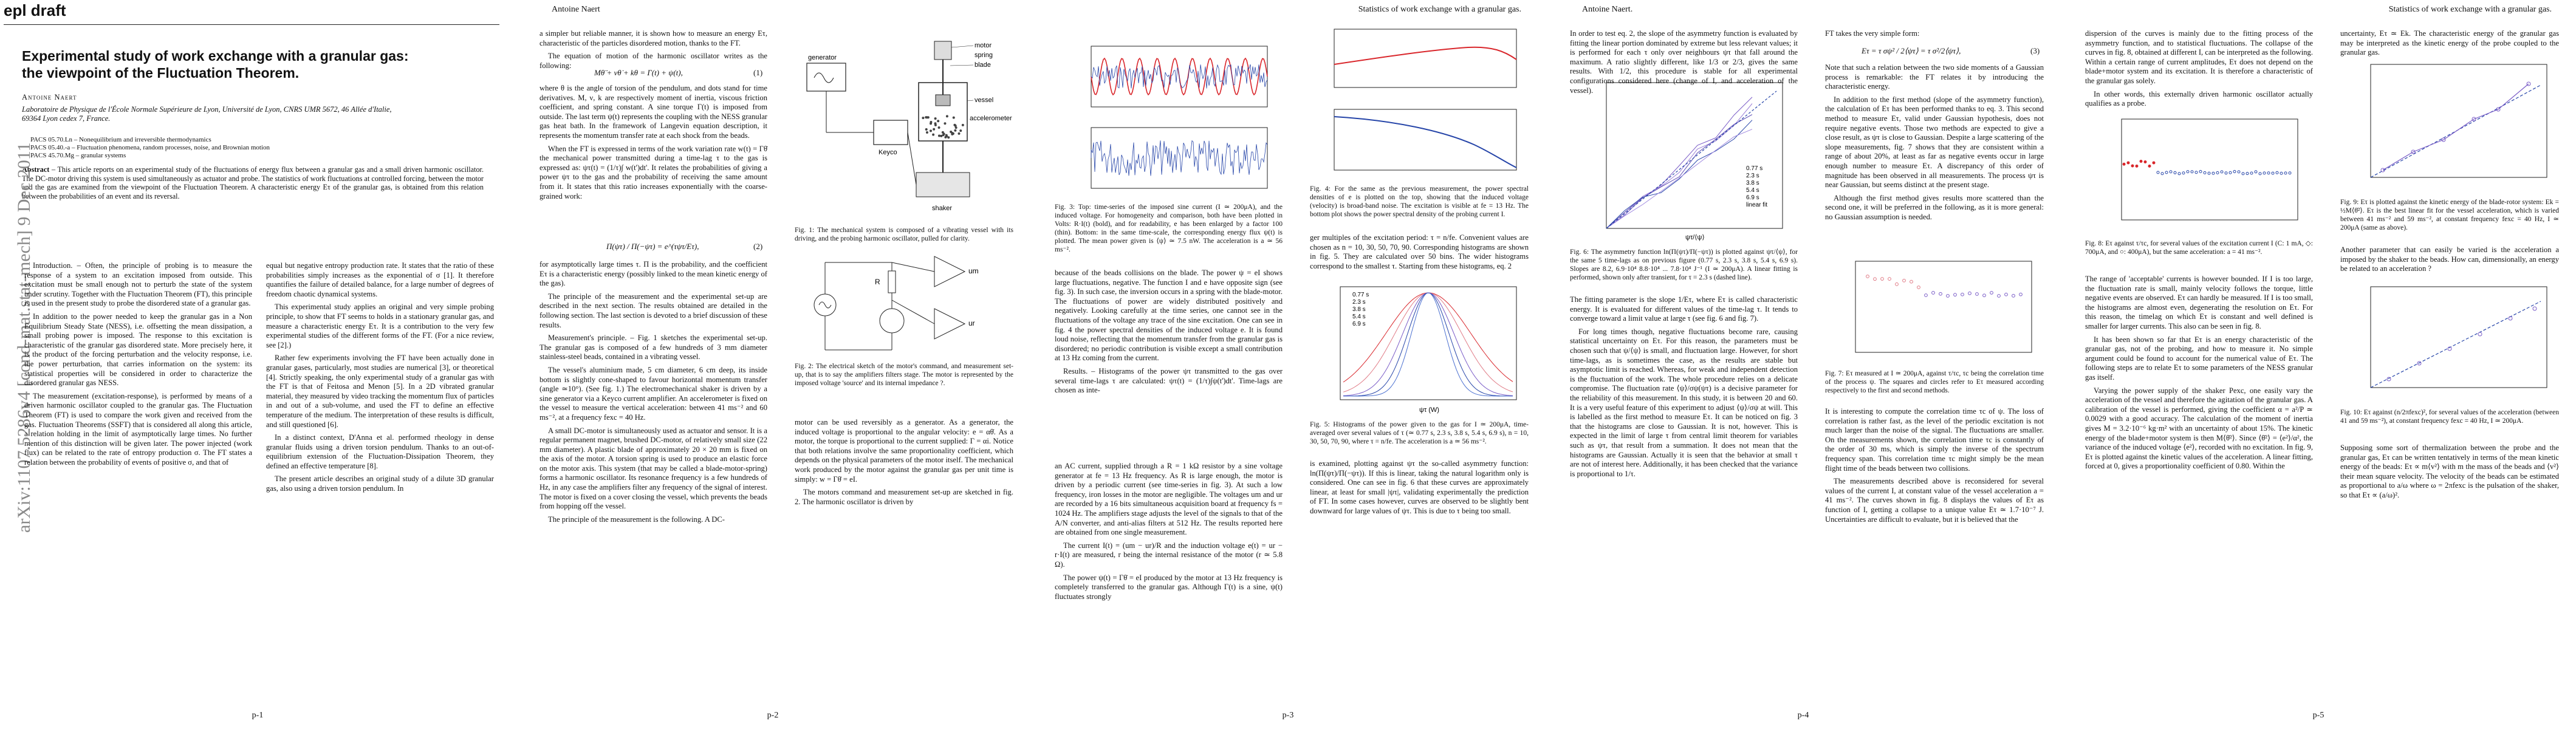  I want to click on figure-8-energy-currents, so click(2209, 170).